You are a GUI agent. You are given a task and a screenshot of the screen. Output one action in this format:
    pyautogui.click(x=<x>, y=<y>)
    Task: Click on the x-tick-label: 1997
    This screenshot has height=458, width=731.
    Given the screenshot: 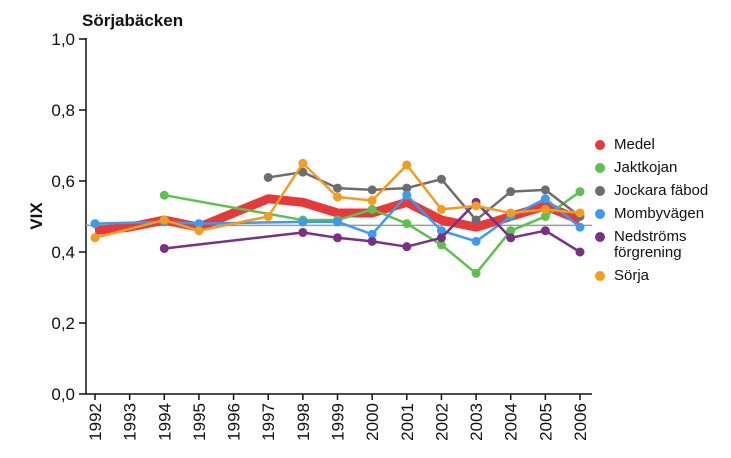 What is the action you would take?
    pyautogui.click(x=268, y=422)
    